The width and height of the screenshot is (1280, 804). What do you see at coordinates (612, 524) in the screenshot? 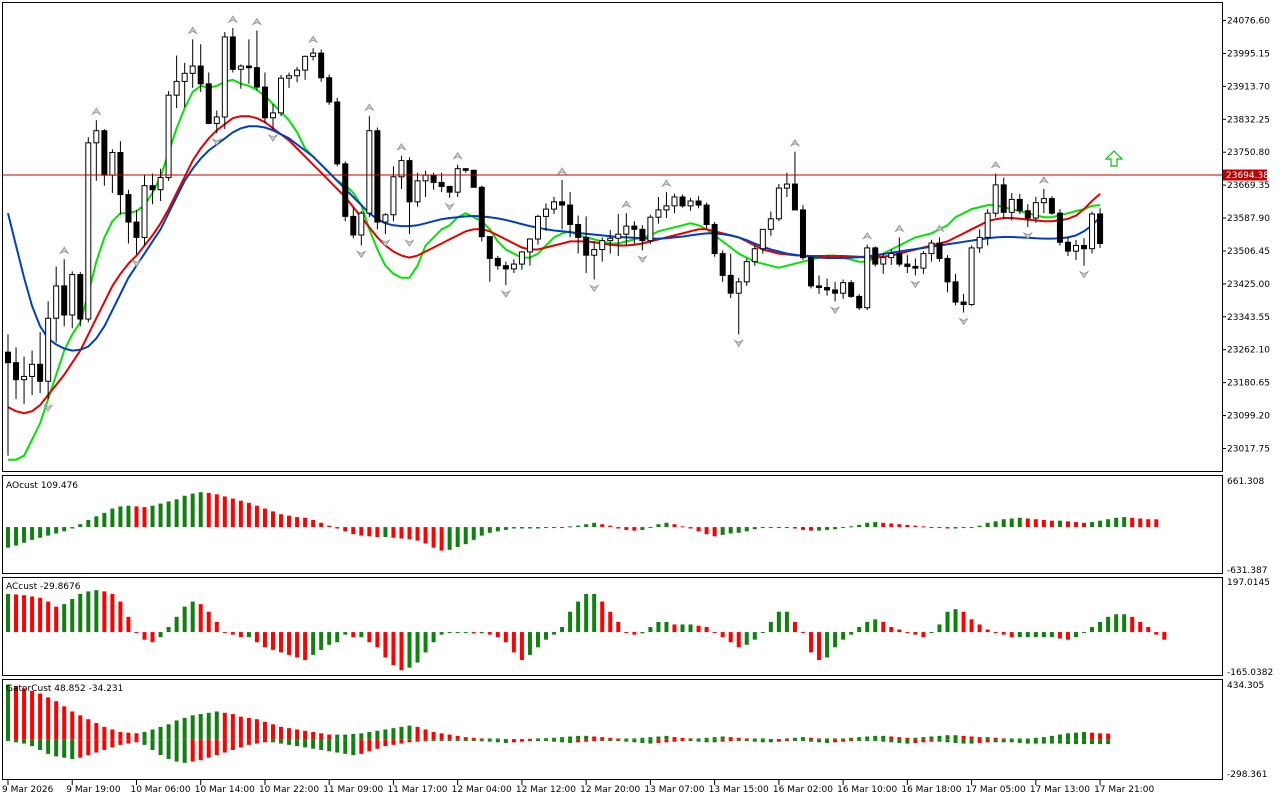
I see `ao-panel-frame` at bounding box center [612, 524].